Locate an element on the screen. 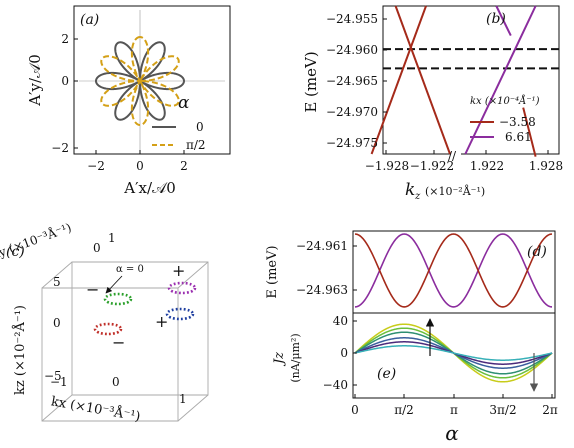 The width and height of the screenshot is (574, 448). panel-a-ytick: 2 is located at coordinates (65, 39).